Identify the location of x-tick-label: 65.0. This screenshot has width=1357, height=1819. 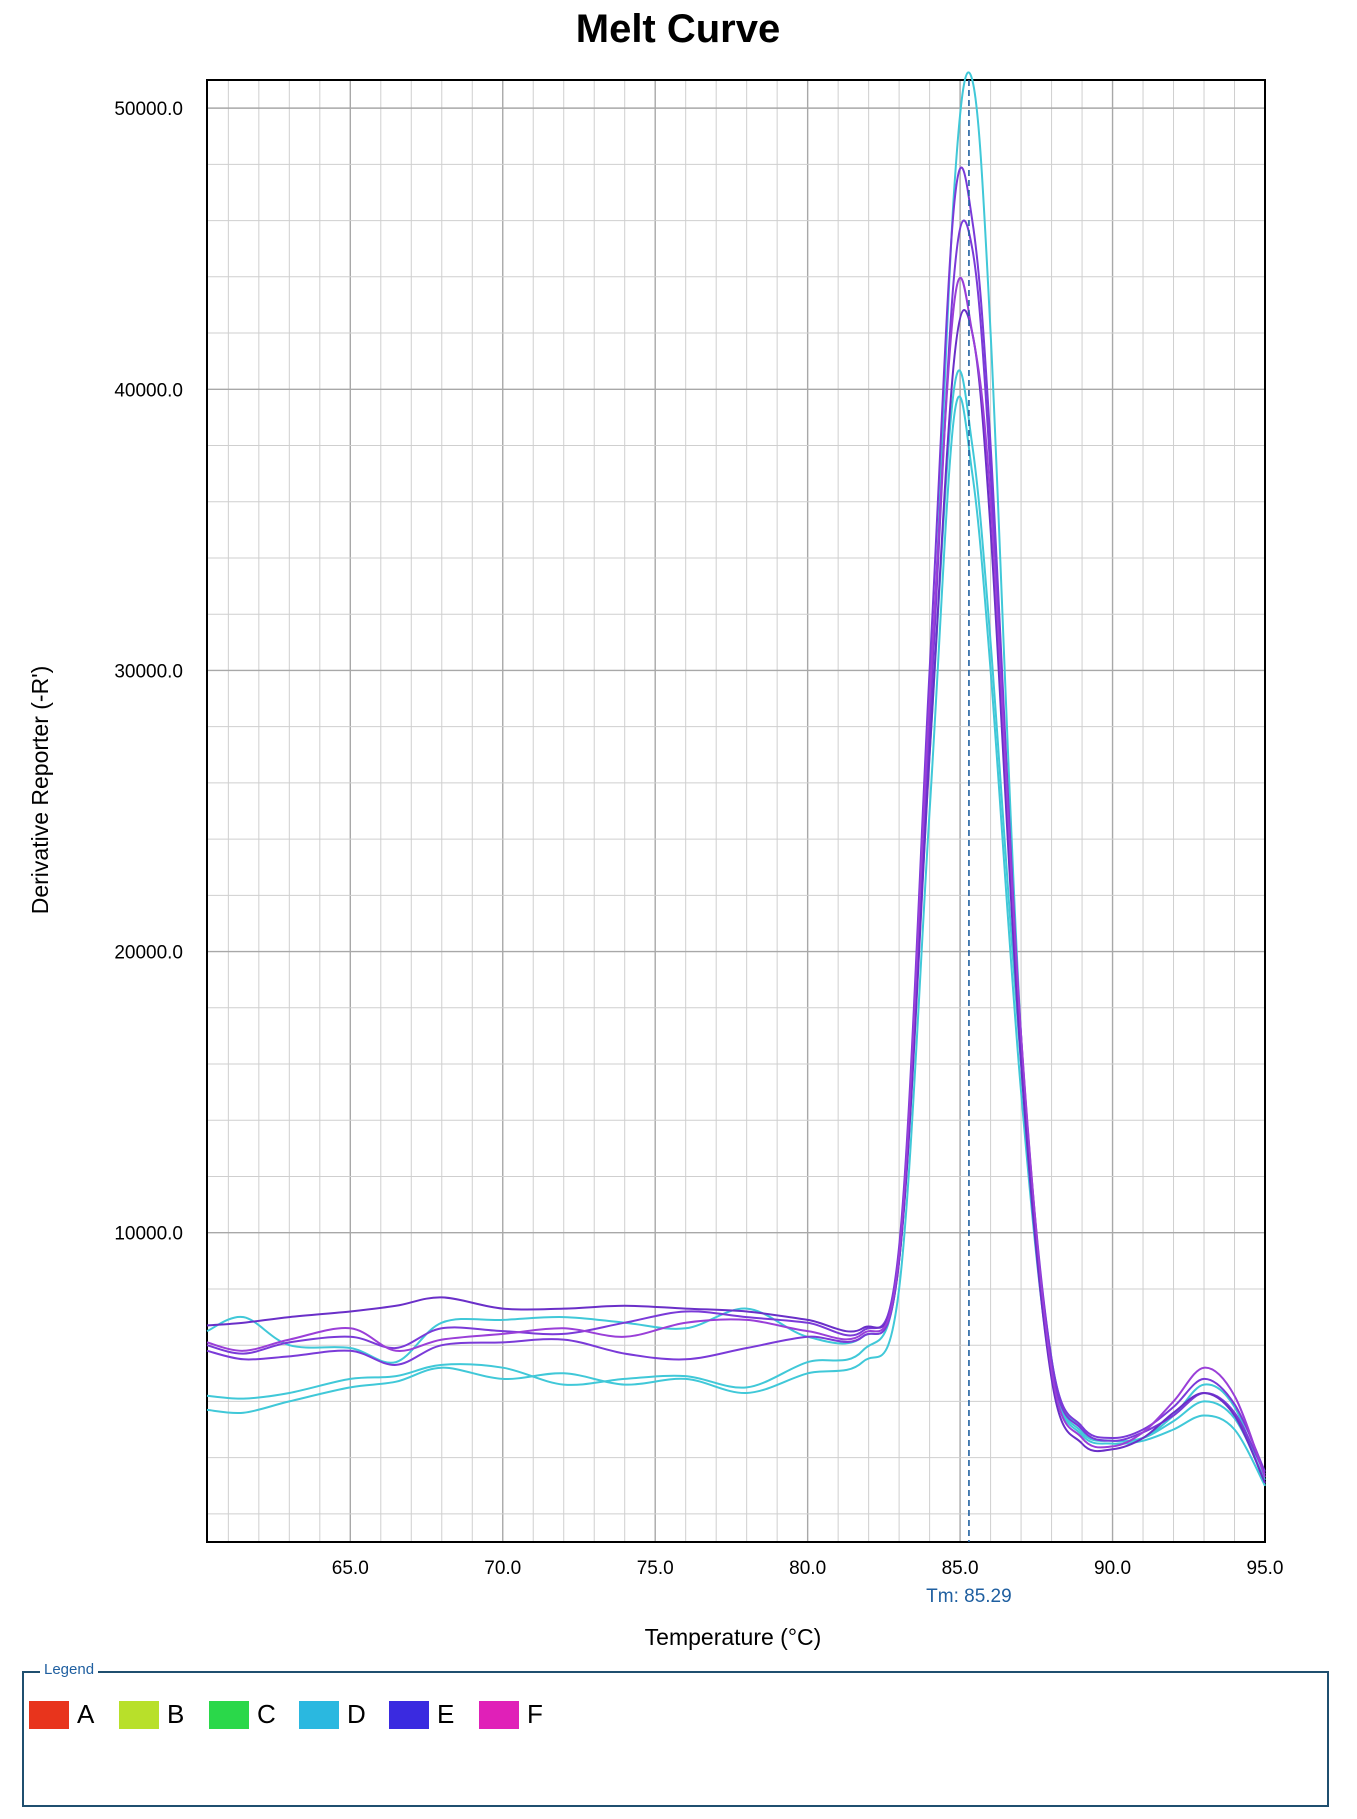
(350, 1568).